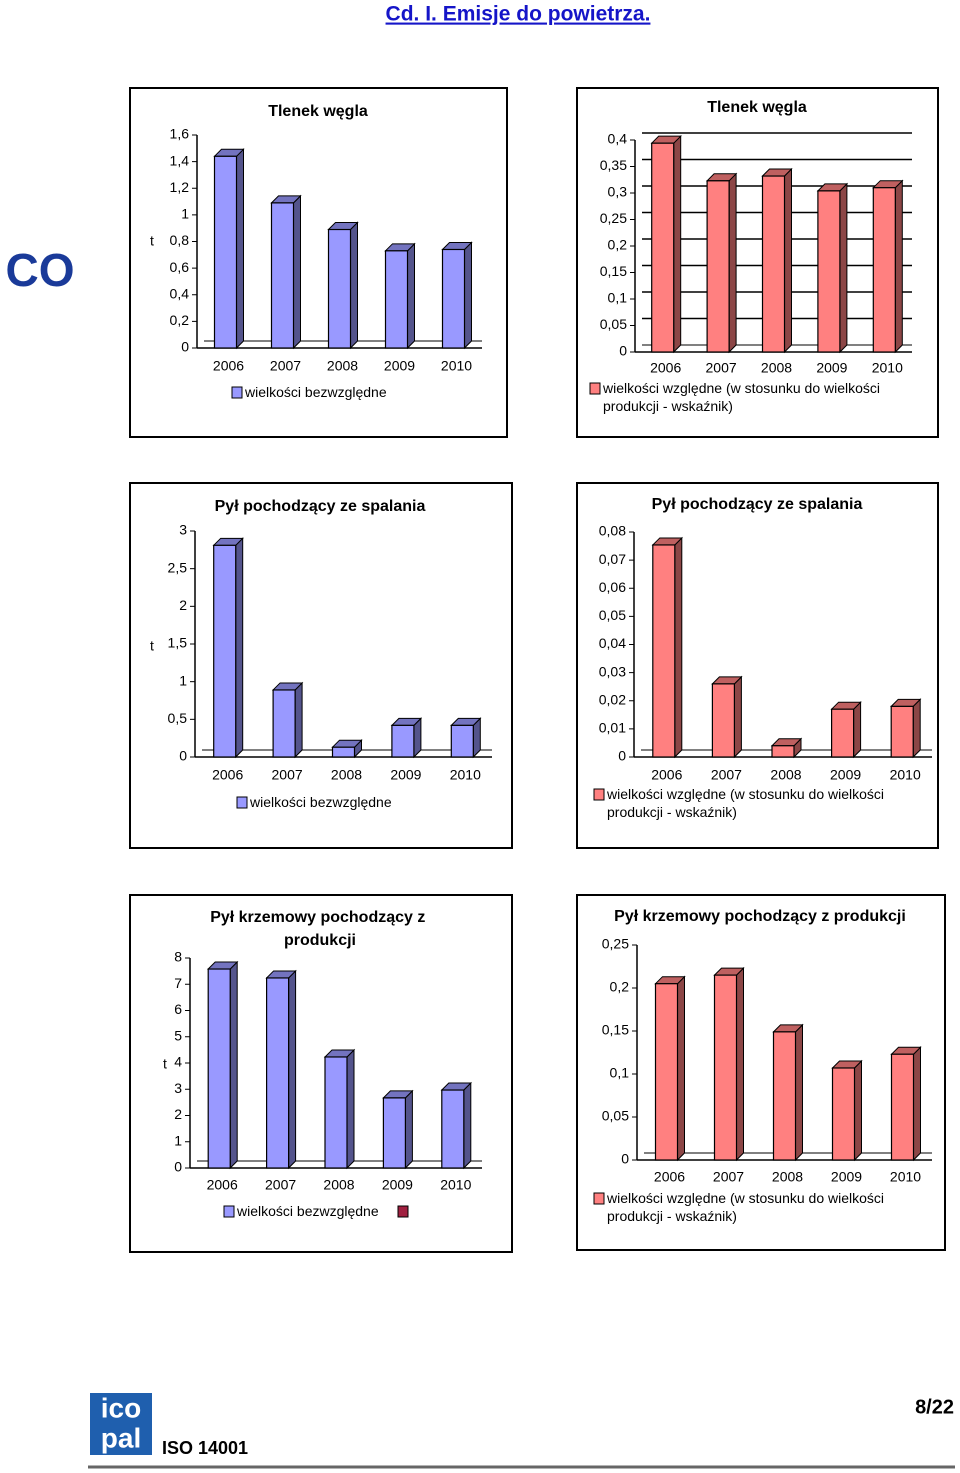 The image size is (960, 1473). Describe the element at coordinates (618, 192) in the screenshot. I see `y-tick-label: 0,3` at that location.